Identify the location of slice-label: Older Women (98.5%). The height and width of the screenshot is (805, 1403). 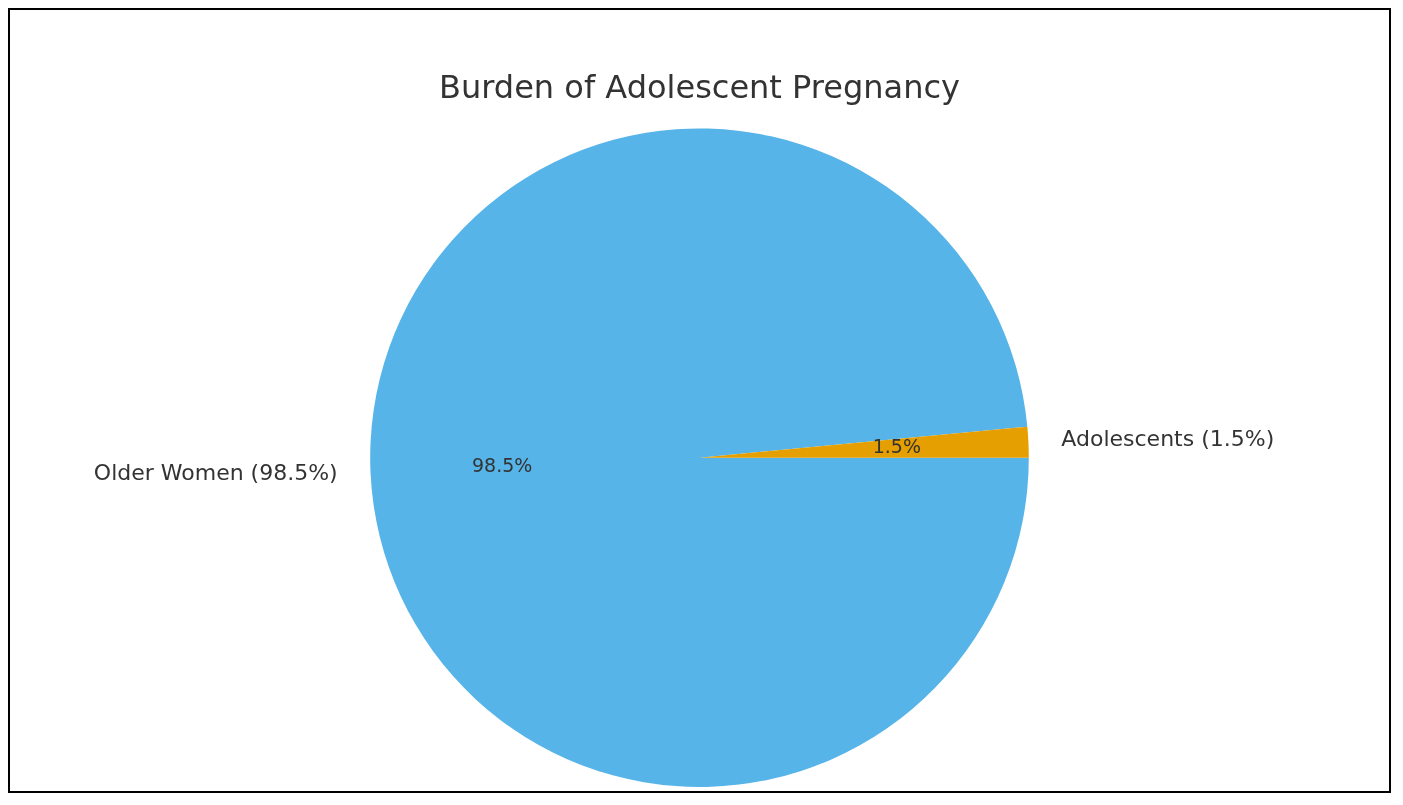
(215, 473).